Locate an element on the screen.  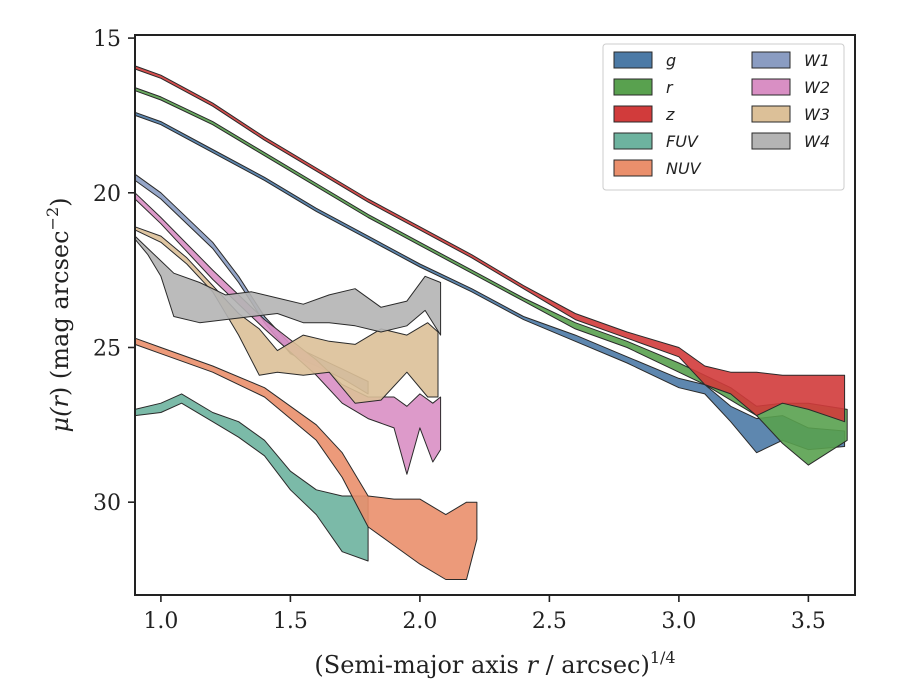
legend-label-r: r is located at coordinates (670, 87).